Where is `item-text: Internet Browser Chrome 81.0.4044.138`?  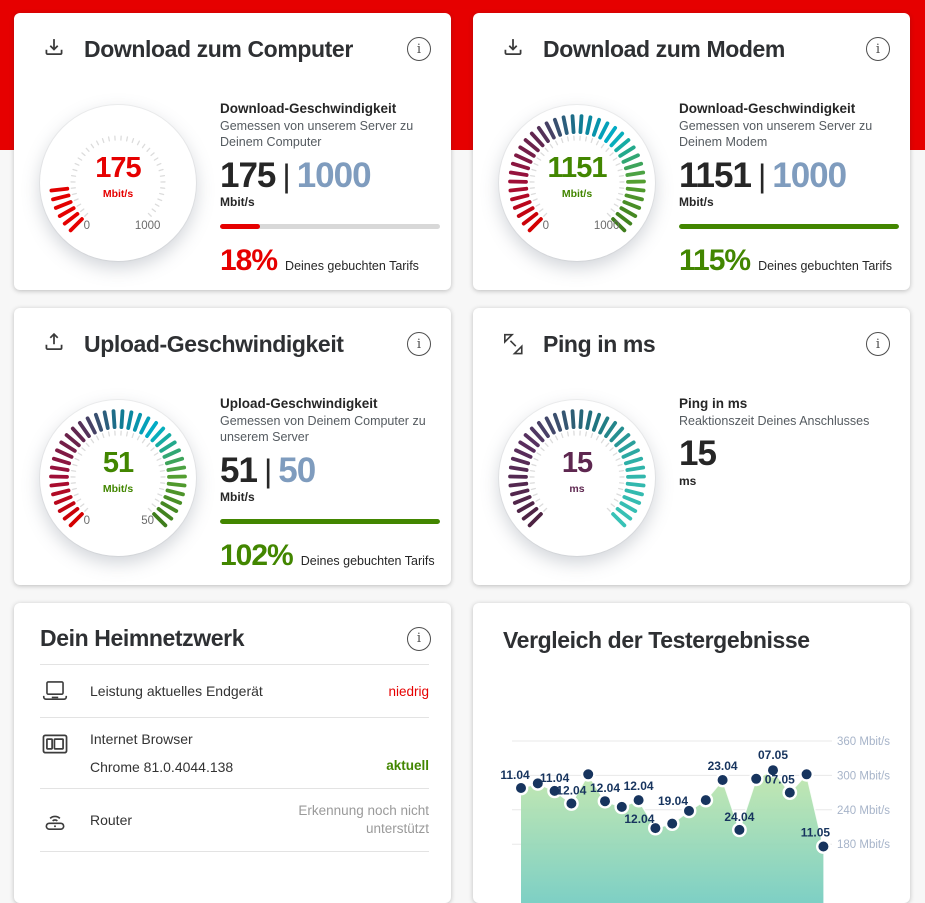 item-text: Internet Browser Chrome 81.0.4044.138 is located at coordinates (233, 753).